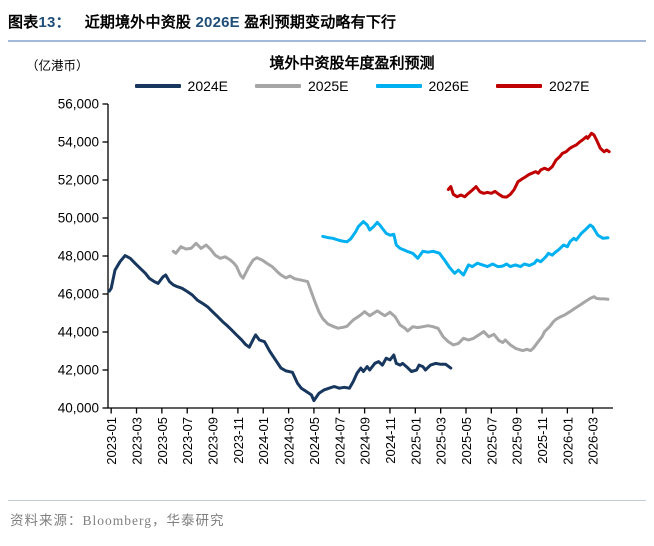  Describe the element at coordinates (217, 22) in the screenshot. I see `figure-title-highlight: 2026E` at that location.